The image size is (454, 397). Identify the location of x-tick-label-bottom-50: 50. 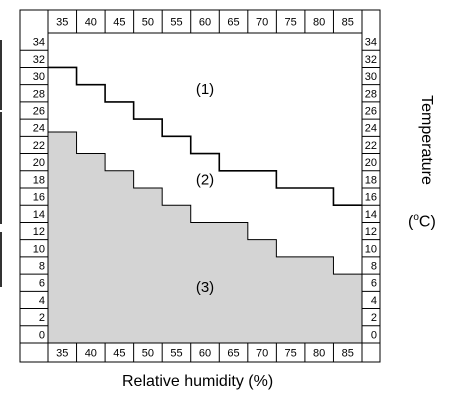
(148, 354).